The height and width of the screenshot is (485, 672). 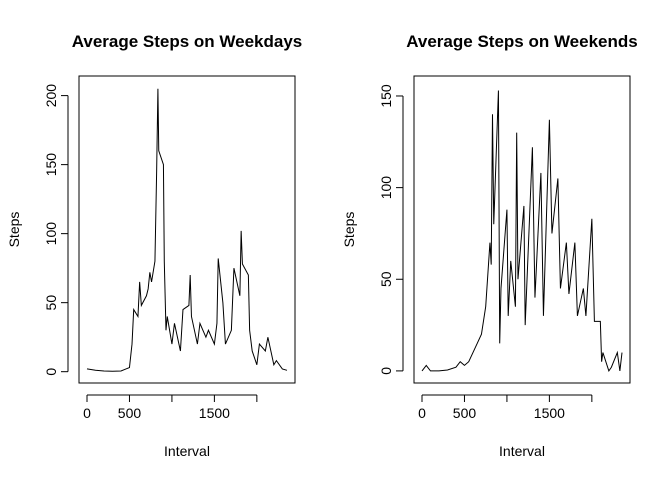 What do you see at coordinates (521, 41) in the screenshot?
I see `chart-title: Average Steps on Weekends` at bounding box center [521, 41].